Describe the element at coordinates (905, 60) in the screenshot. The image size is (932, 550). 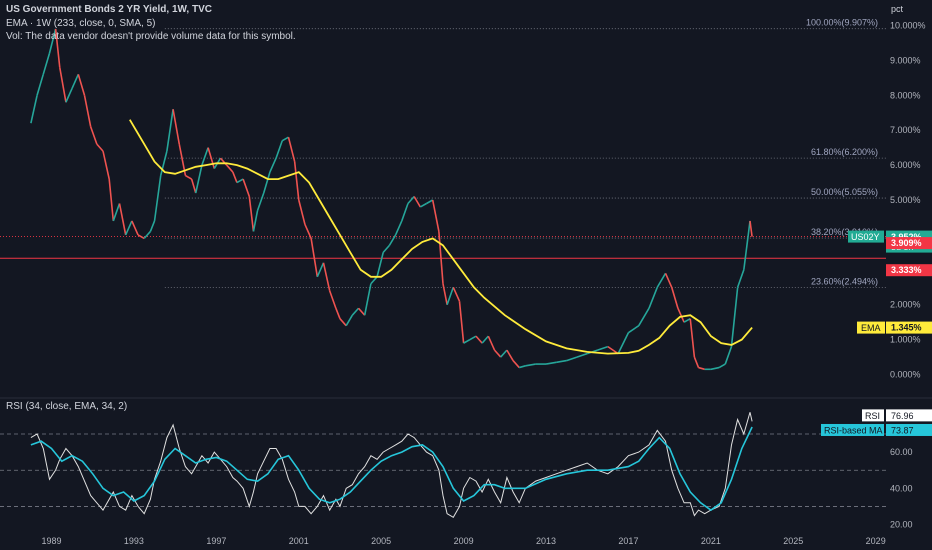
I see `y-tick-label: 9.000%` at that location.